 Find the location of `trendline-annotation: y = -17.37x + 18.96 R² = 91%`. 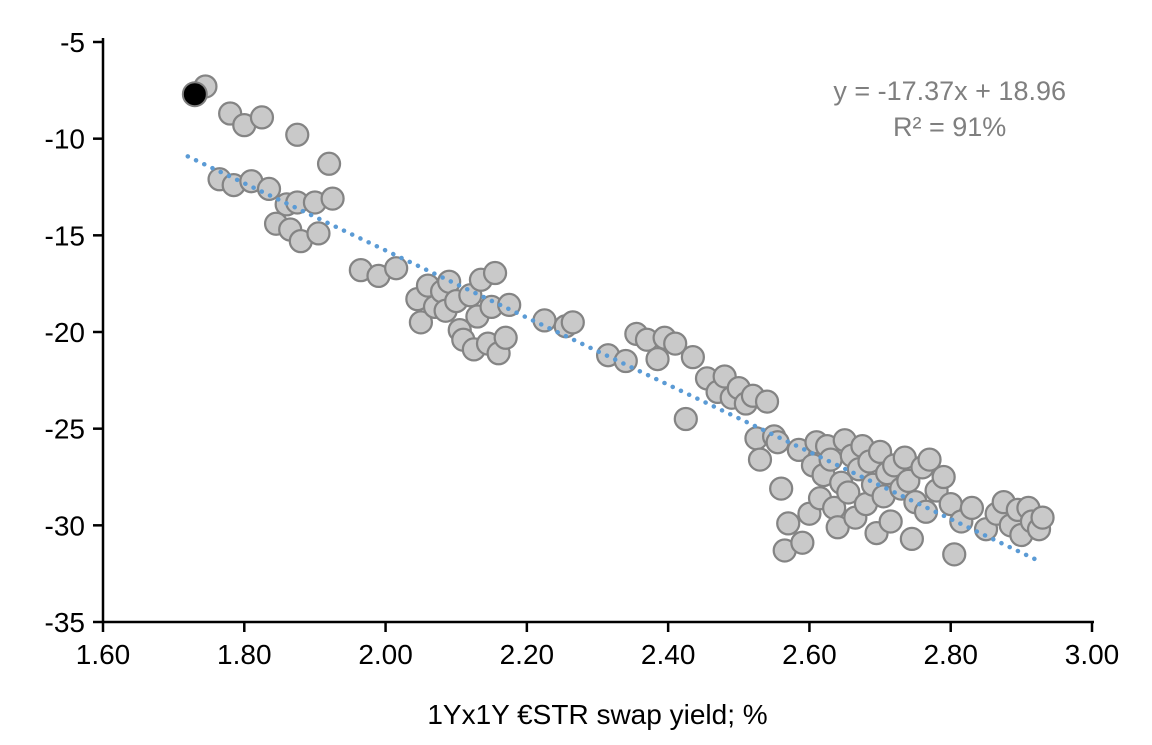

trendline-annotation: y = -17.37x + 18.96 R² = 91% is located at coordinates (949, 109).